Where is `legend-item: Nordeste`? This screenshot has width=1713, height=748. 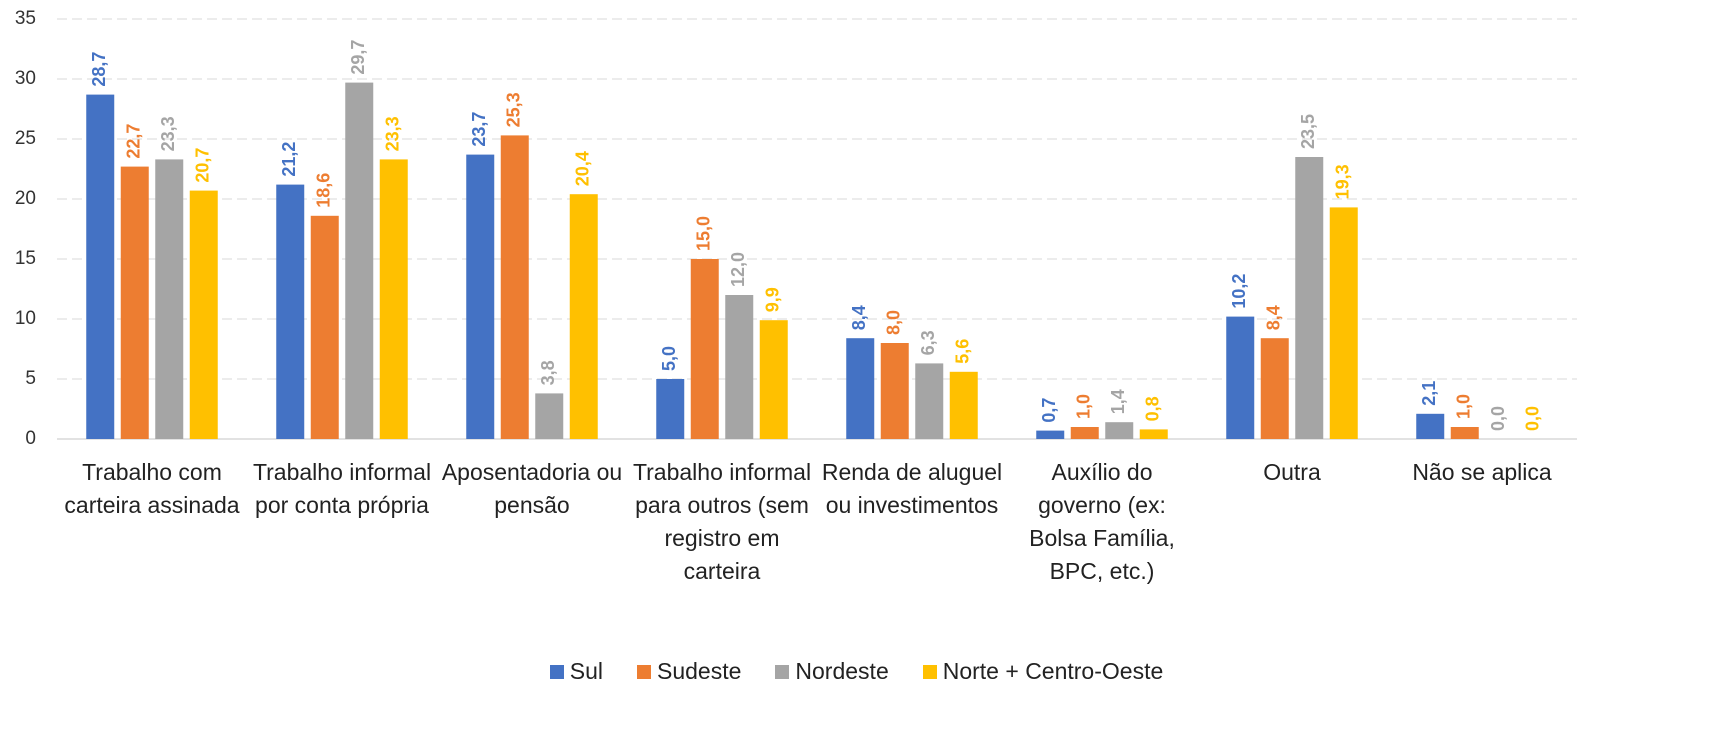 legend-item: Nordeste is located at coordinates (832, 671).